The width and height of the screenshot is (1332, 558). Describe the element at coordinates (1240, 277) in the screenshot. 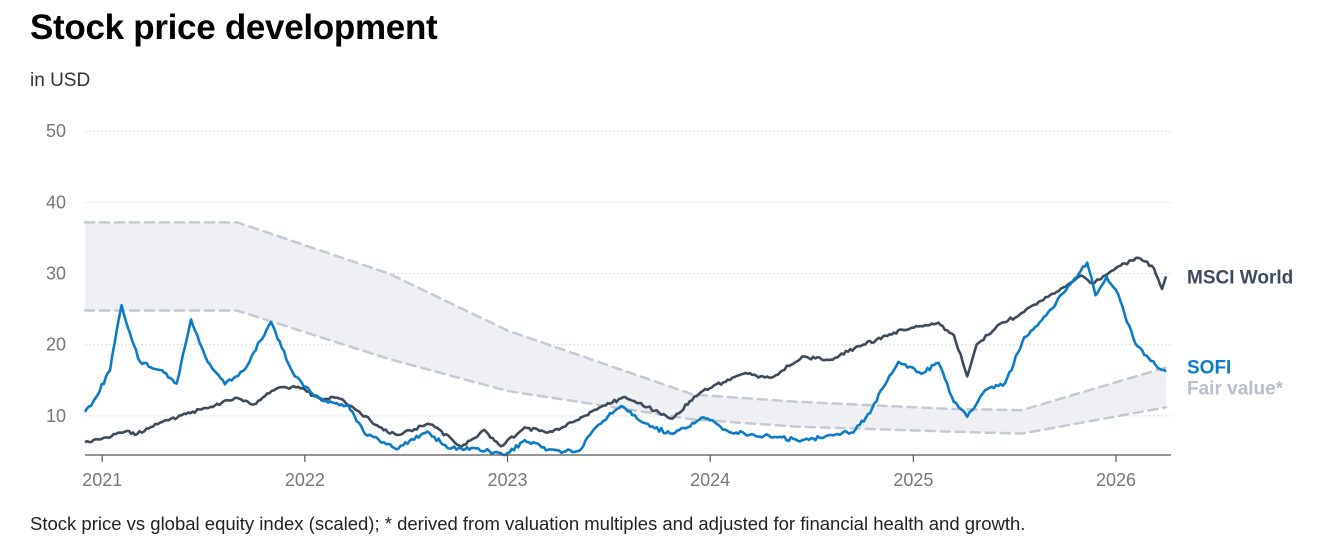

I see `series-label-msci-world: MSCI World` at that location.